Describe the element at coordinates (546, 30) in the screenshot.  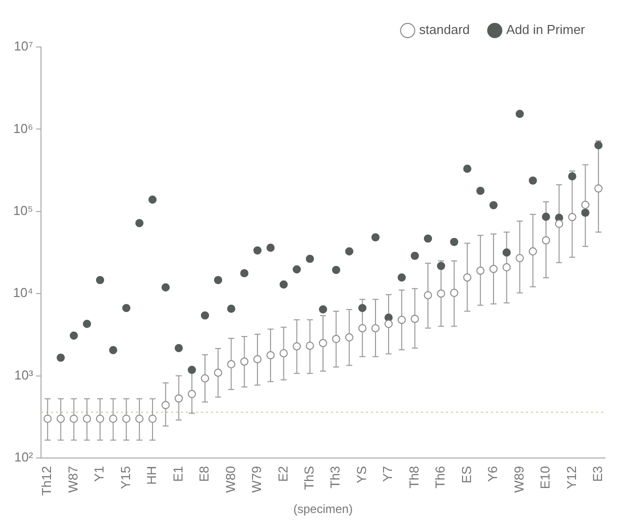
I see `legend-label: Add in Primer` at that location.